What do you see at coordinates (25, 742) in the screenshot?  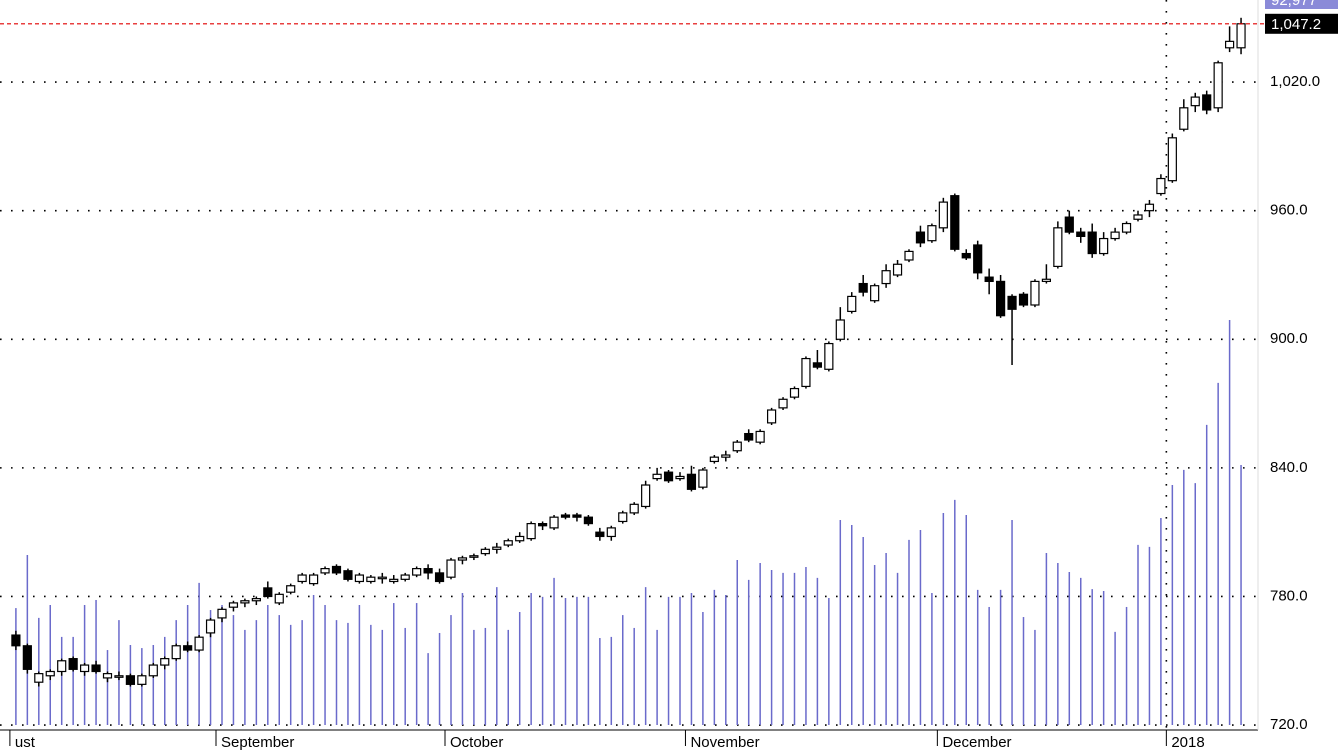 I see `x-tick-label: ust` at bounding box center [25, 742].